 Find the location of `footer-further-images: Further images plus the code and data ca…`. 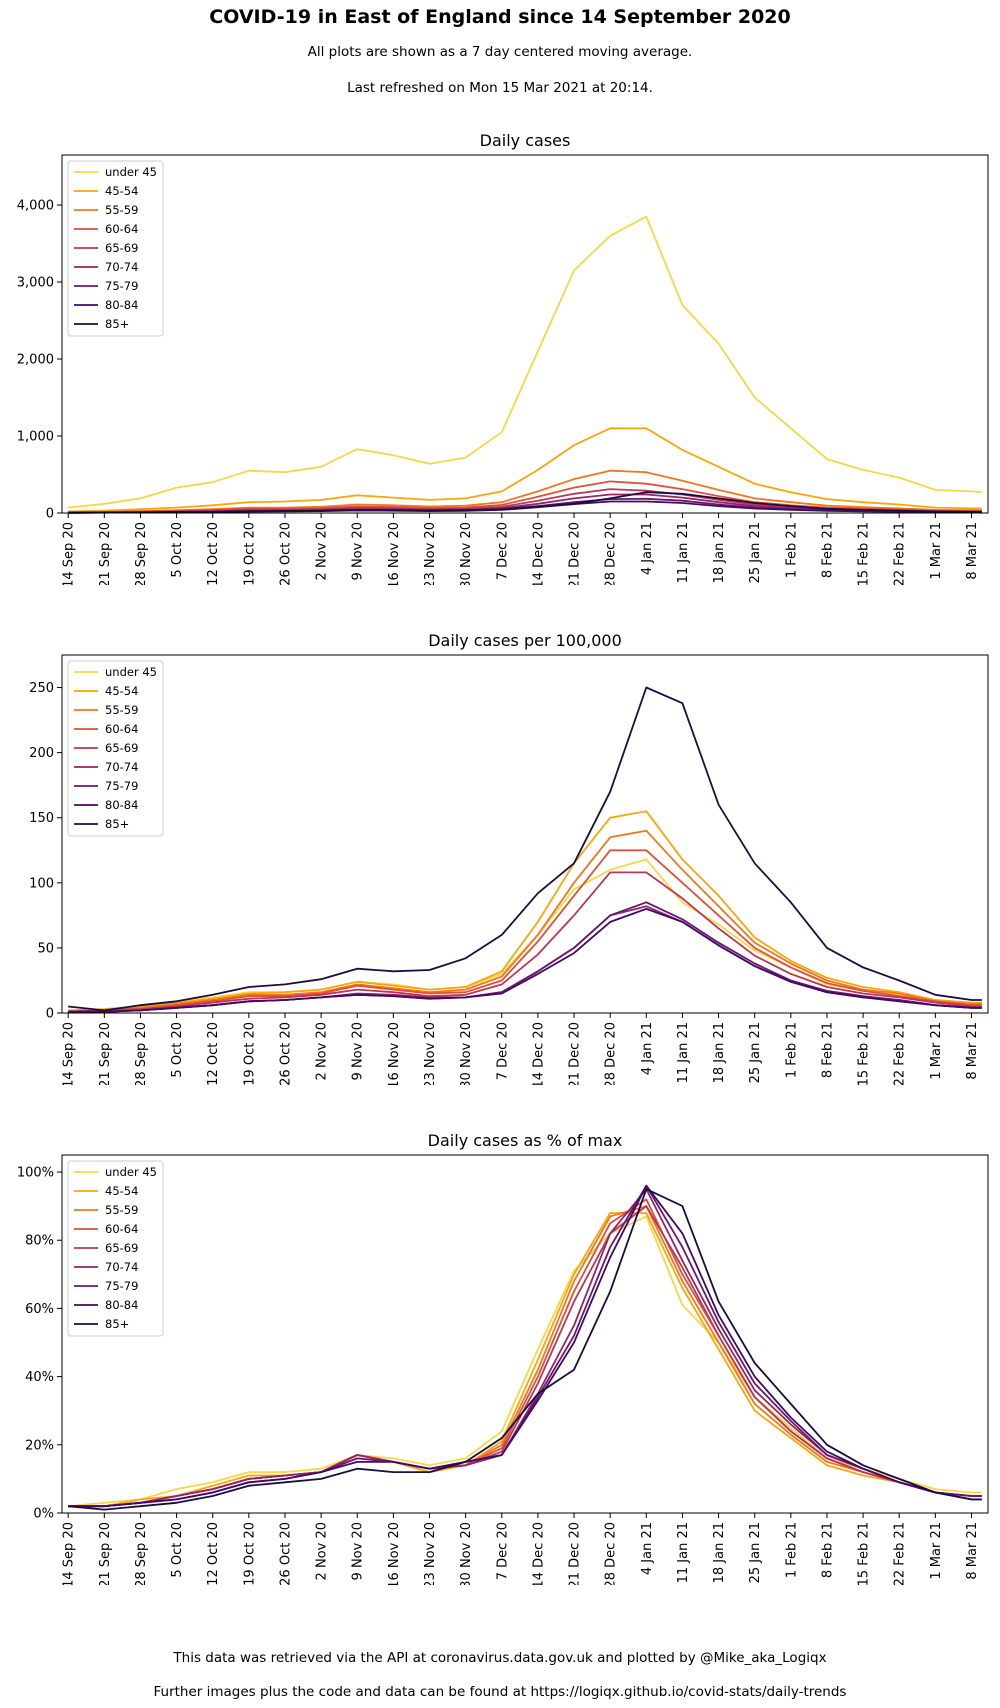

footer-further-images: Further images plus the code and data ca… is located at coordinates (500, 1692).